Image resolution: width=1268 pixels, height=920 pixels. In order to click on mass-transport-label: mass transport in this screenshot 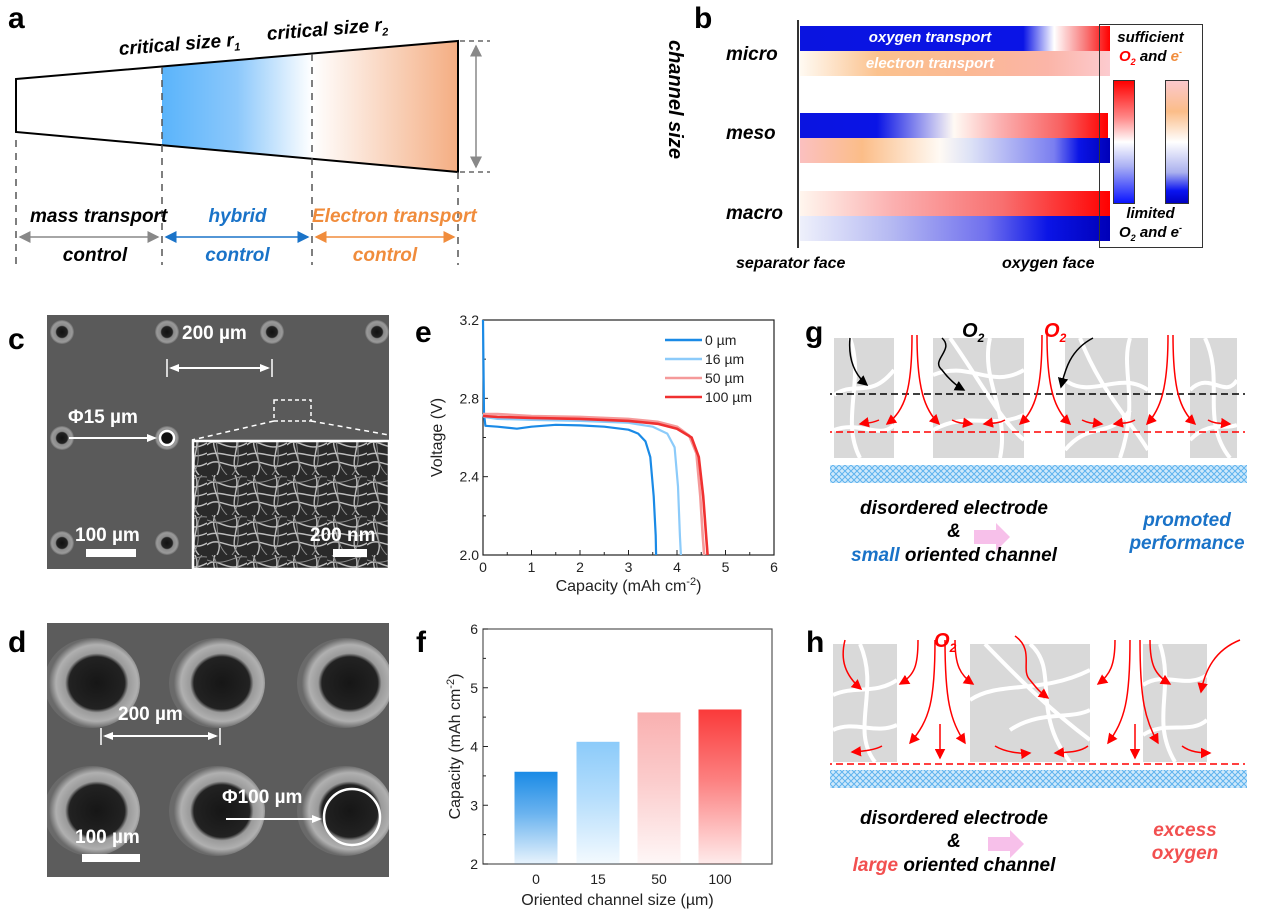, I will do `click(99, 216)`.